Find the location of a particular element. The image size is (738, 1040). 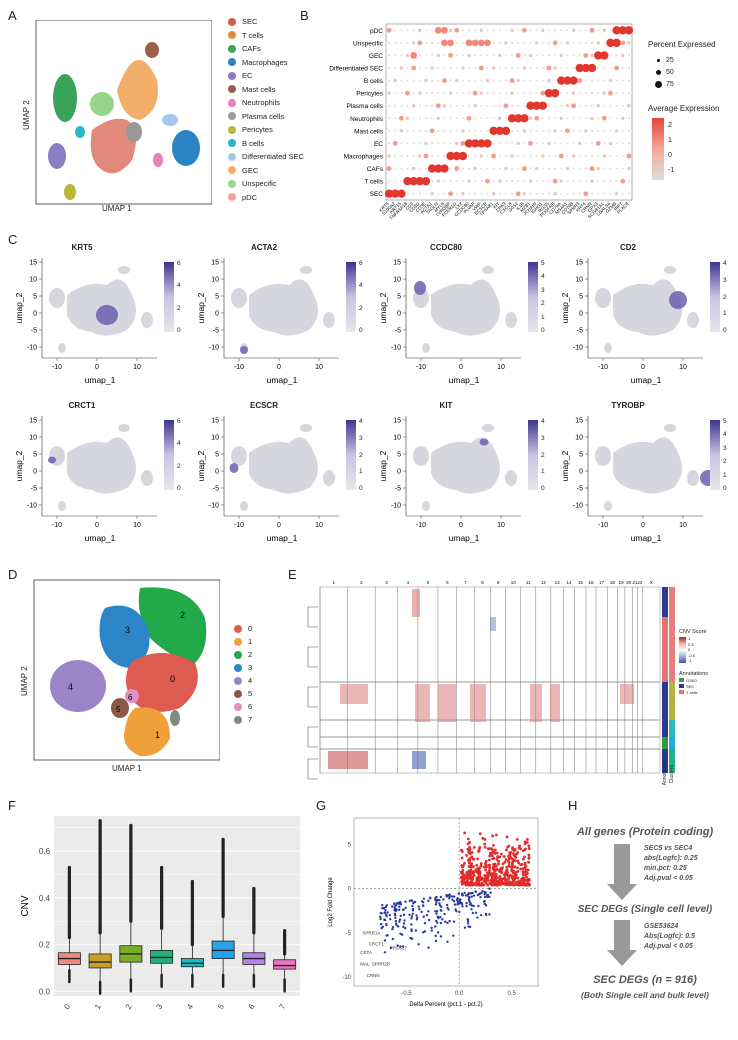

feature-colorbar-tick: 6 is located at coordinates (179, 263).